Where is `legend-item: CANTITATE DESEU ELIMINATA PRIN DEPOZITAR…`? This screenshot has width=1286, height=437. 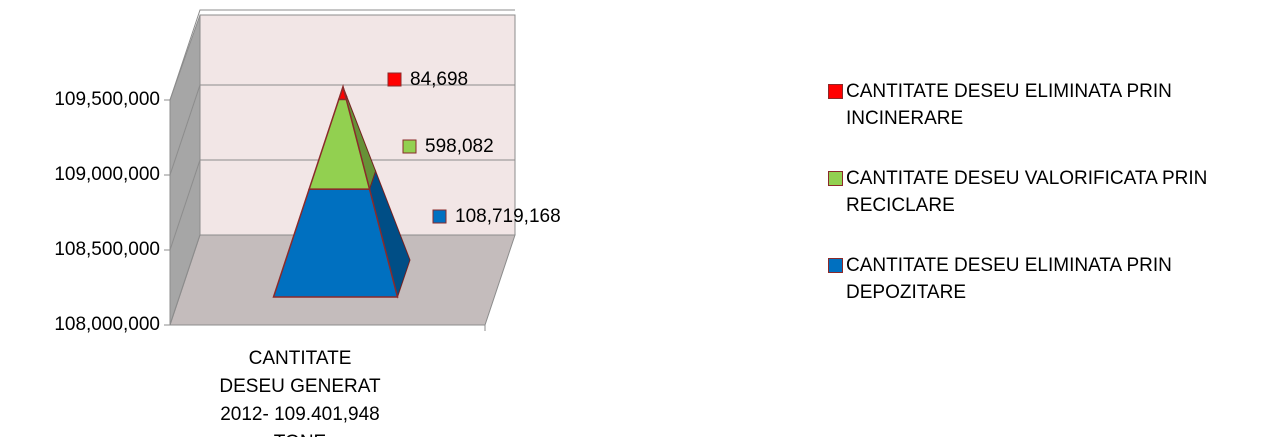
legend-item: CANTITATE DESEU ELIMINATA PRIN DEPOZITAR… is located at coordinates (1053, 279).